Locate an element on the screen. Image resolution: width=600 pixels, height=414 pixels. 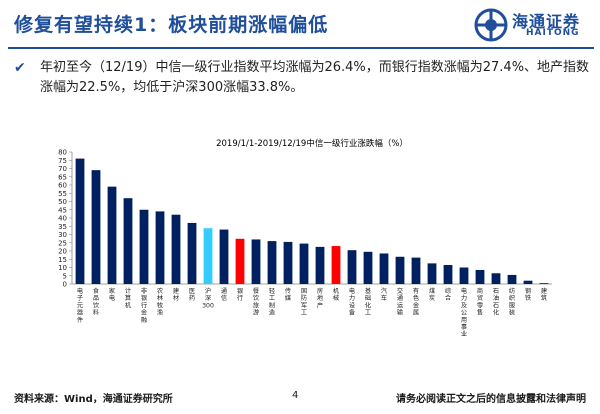
y-tick-label: 30 is located at coordinates (62, 235).